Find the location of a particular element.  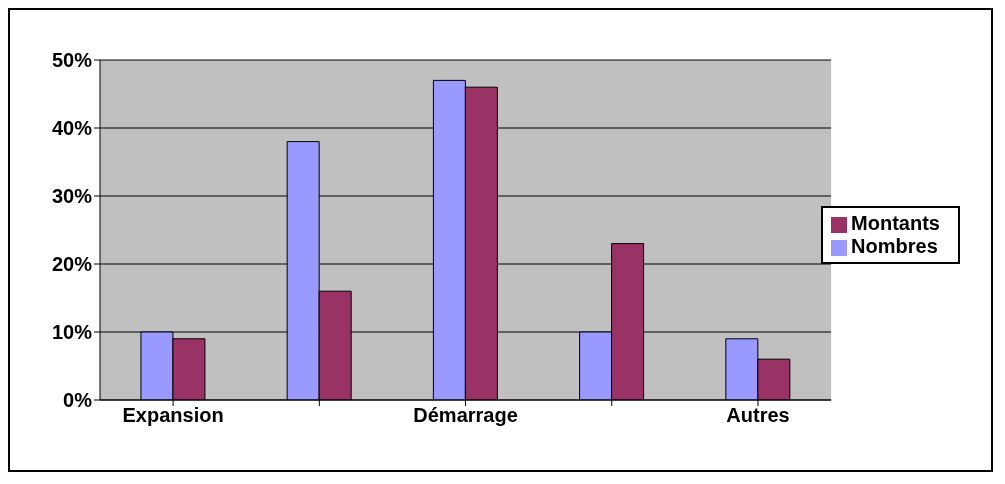

y-tick-label: 40% is located at coordinates (72, 128).